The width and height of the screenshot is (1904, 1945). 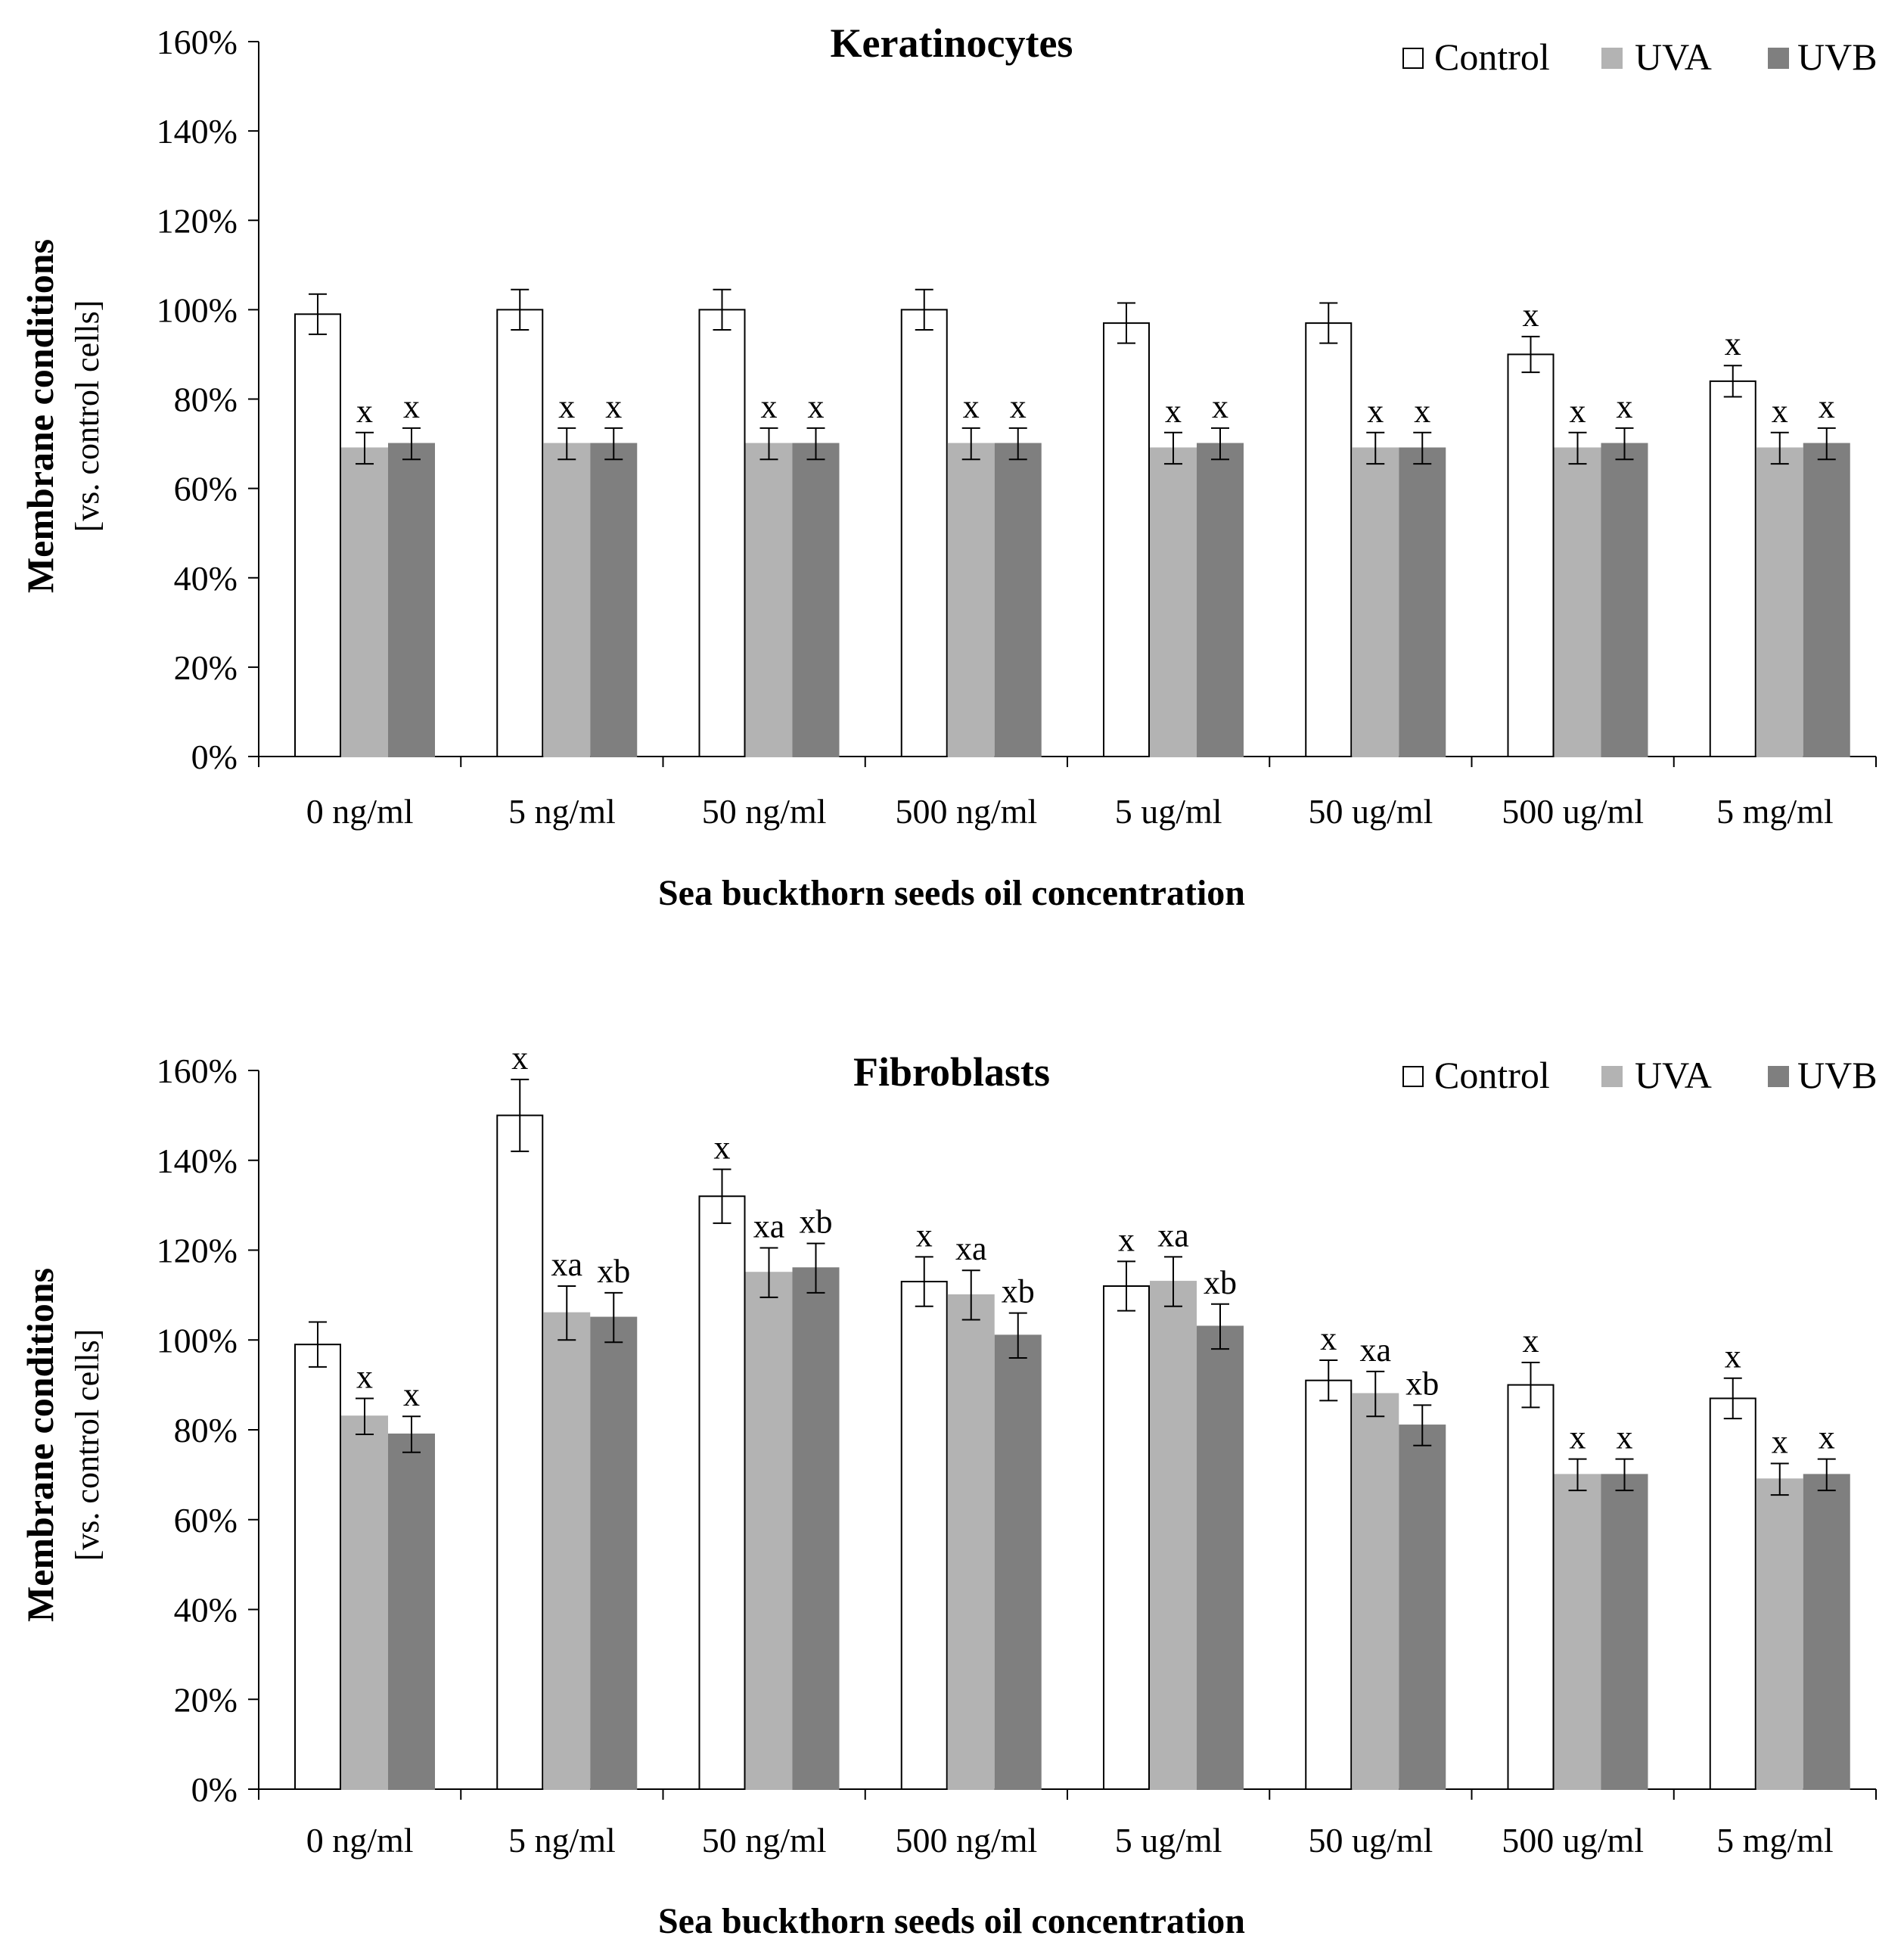 I want to click on chart2-y-axis-sublabel: [vs. control cells], so click(x=87, y=1445).